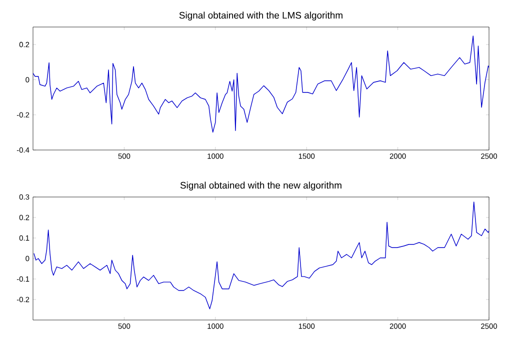  Describe the element at coordinates (260, 16) in the screenshot. I see `chart-title: Signal obtained with the LMS algorithm` at that location.